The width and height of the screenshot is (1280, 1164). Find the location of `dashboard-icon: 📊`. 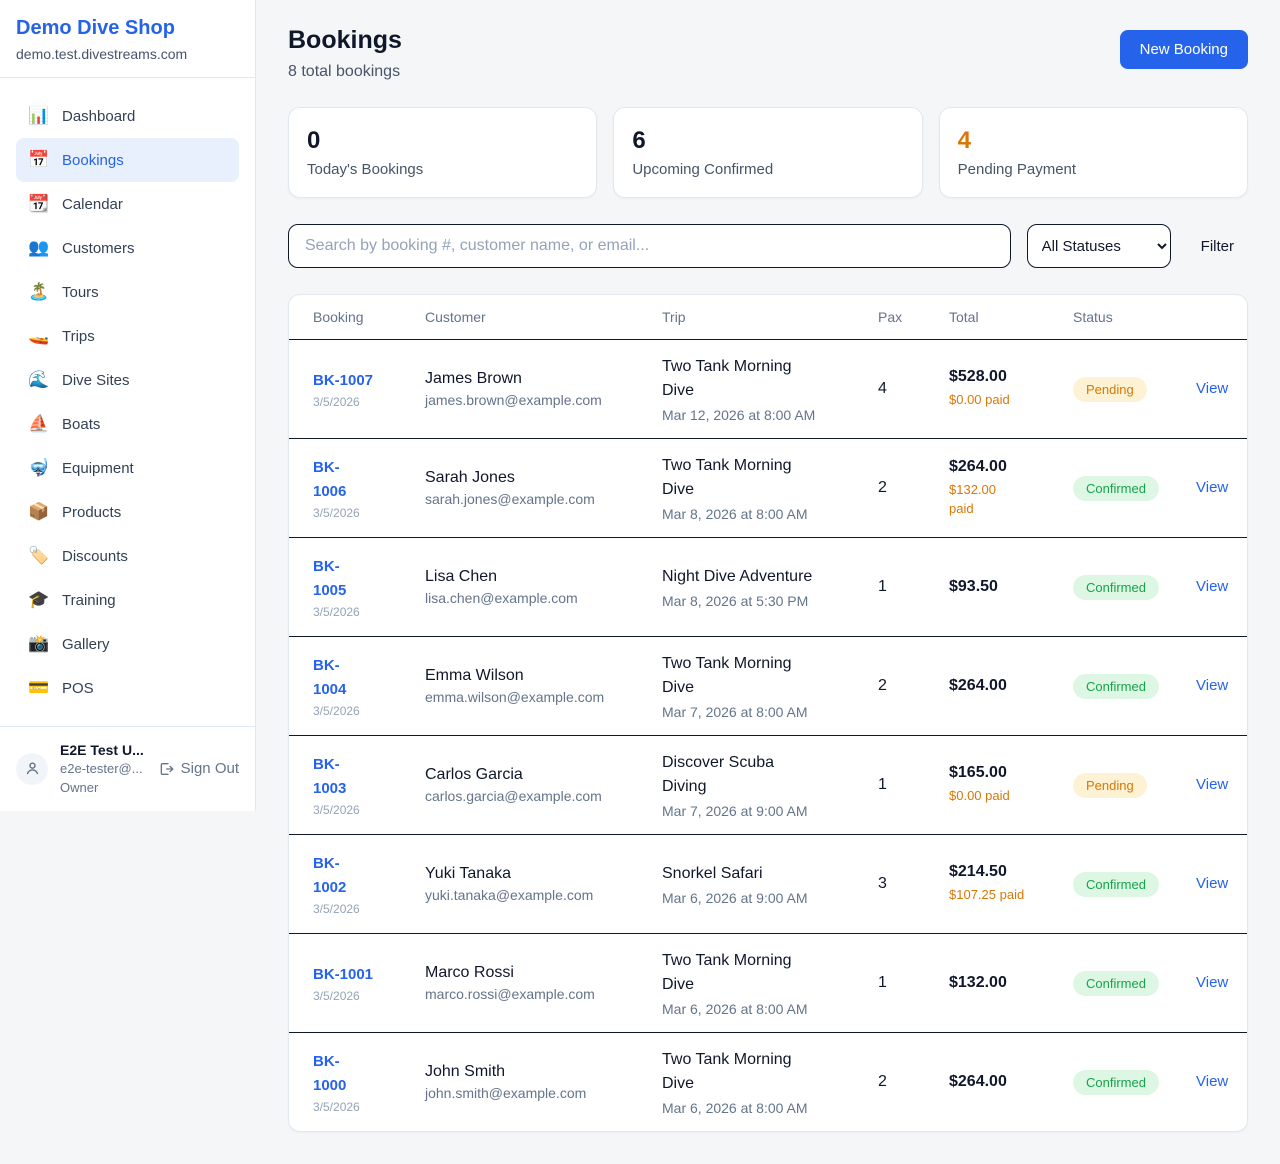

dashboard-icon: 📊 is located at coordinates (39, 115).